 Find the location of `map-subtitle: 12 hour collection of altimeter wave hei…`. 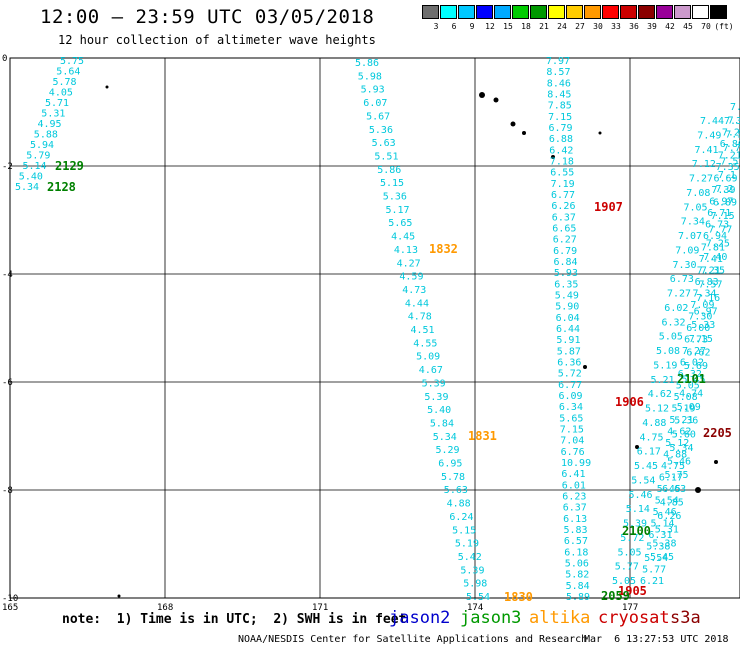

map-subtitle: 12 hour collection of altimeter wave hei… is located at coordinates (217, 40).